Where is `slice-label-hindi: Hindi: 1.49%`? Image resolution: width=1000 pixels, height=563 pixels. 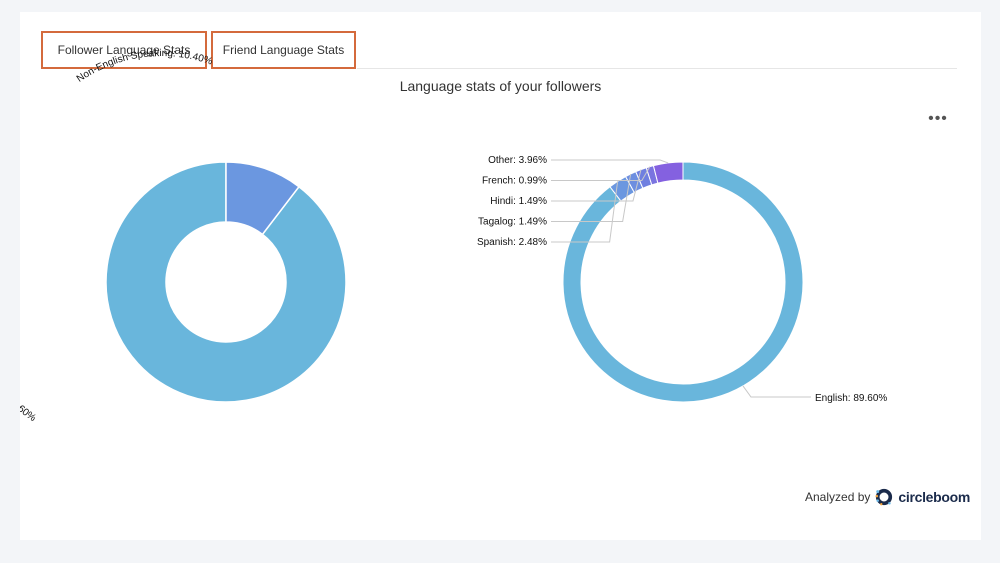
slice-label-hindi: Hindi: 1.49% is located at coordinates (518, 201).